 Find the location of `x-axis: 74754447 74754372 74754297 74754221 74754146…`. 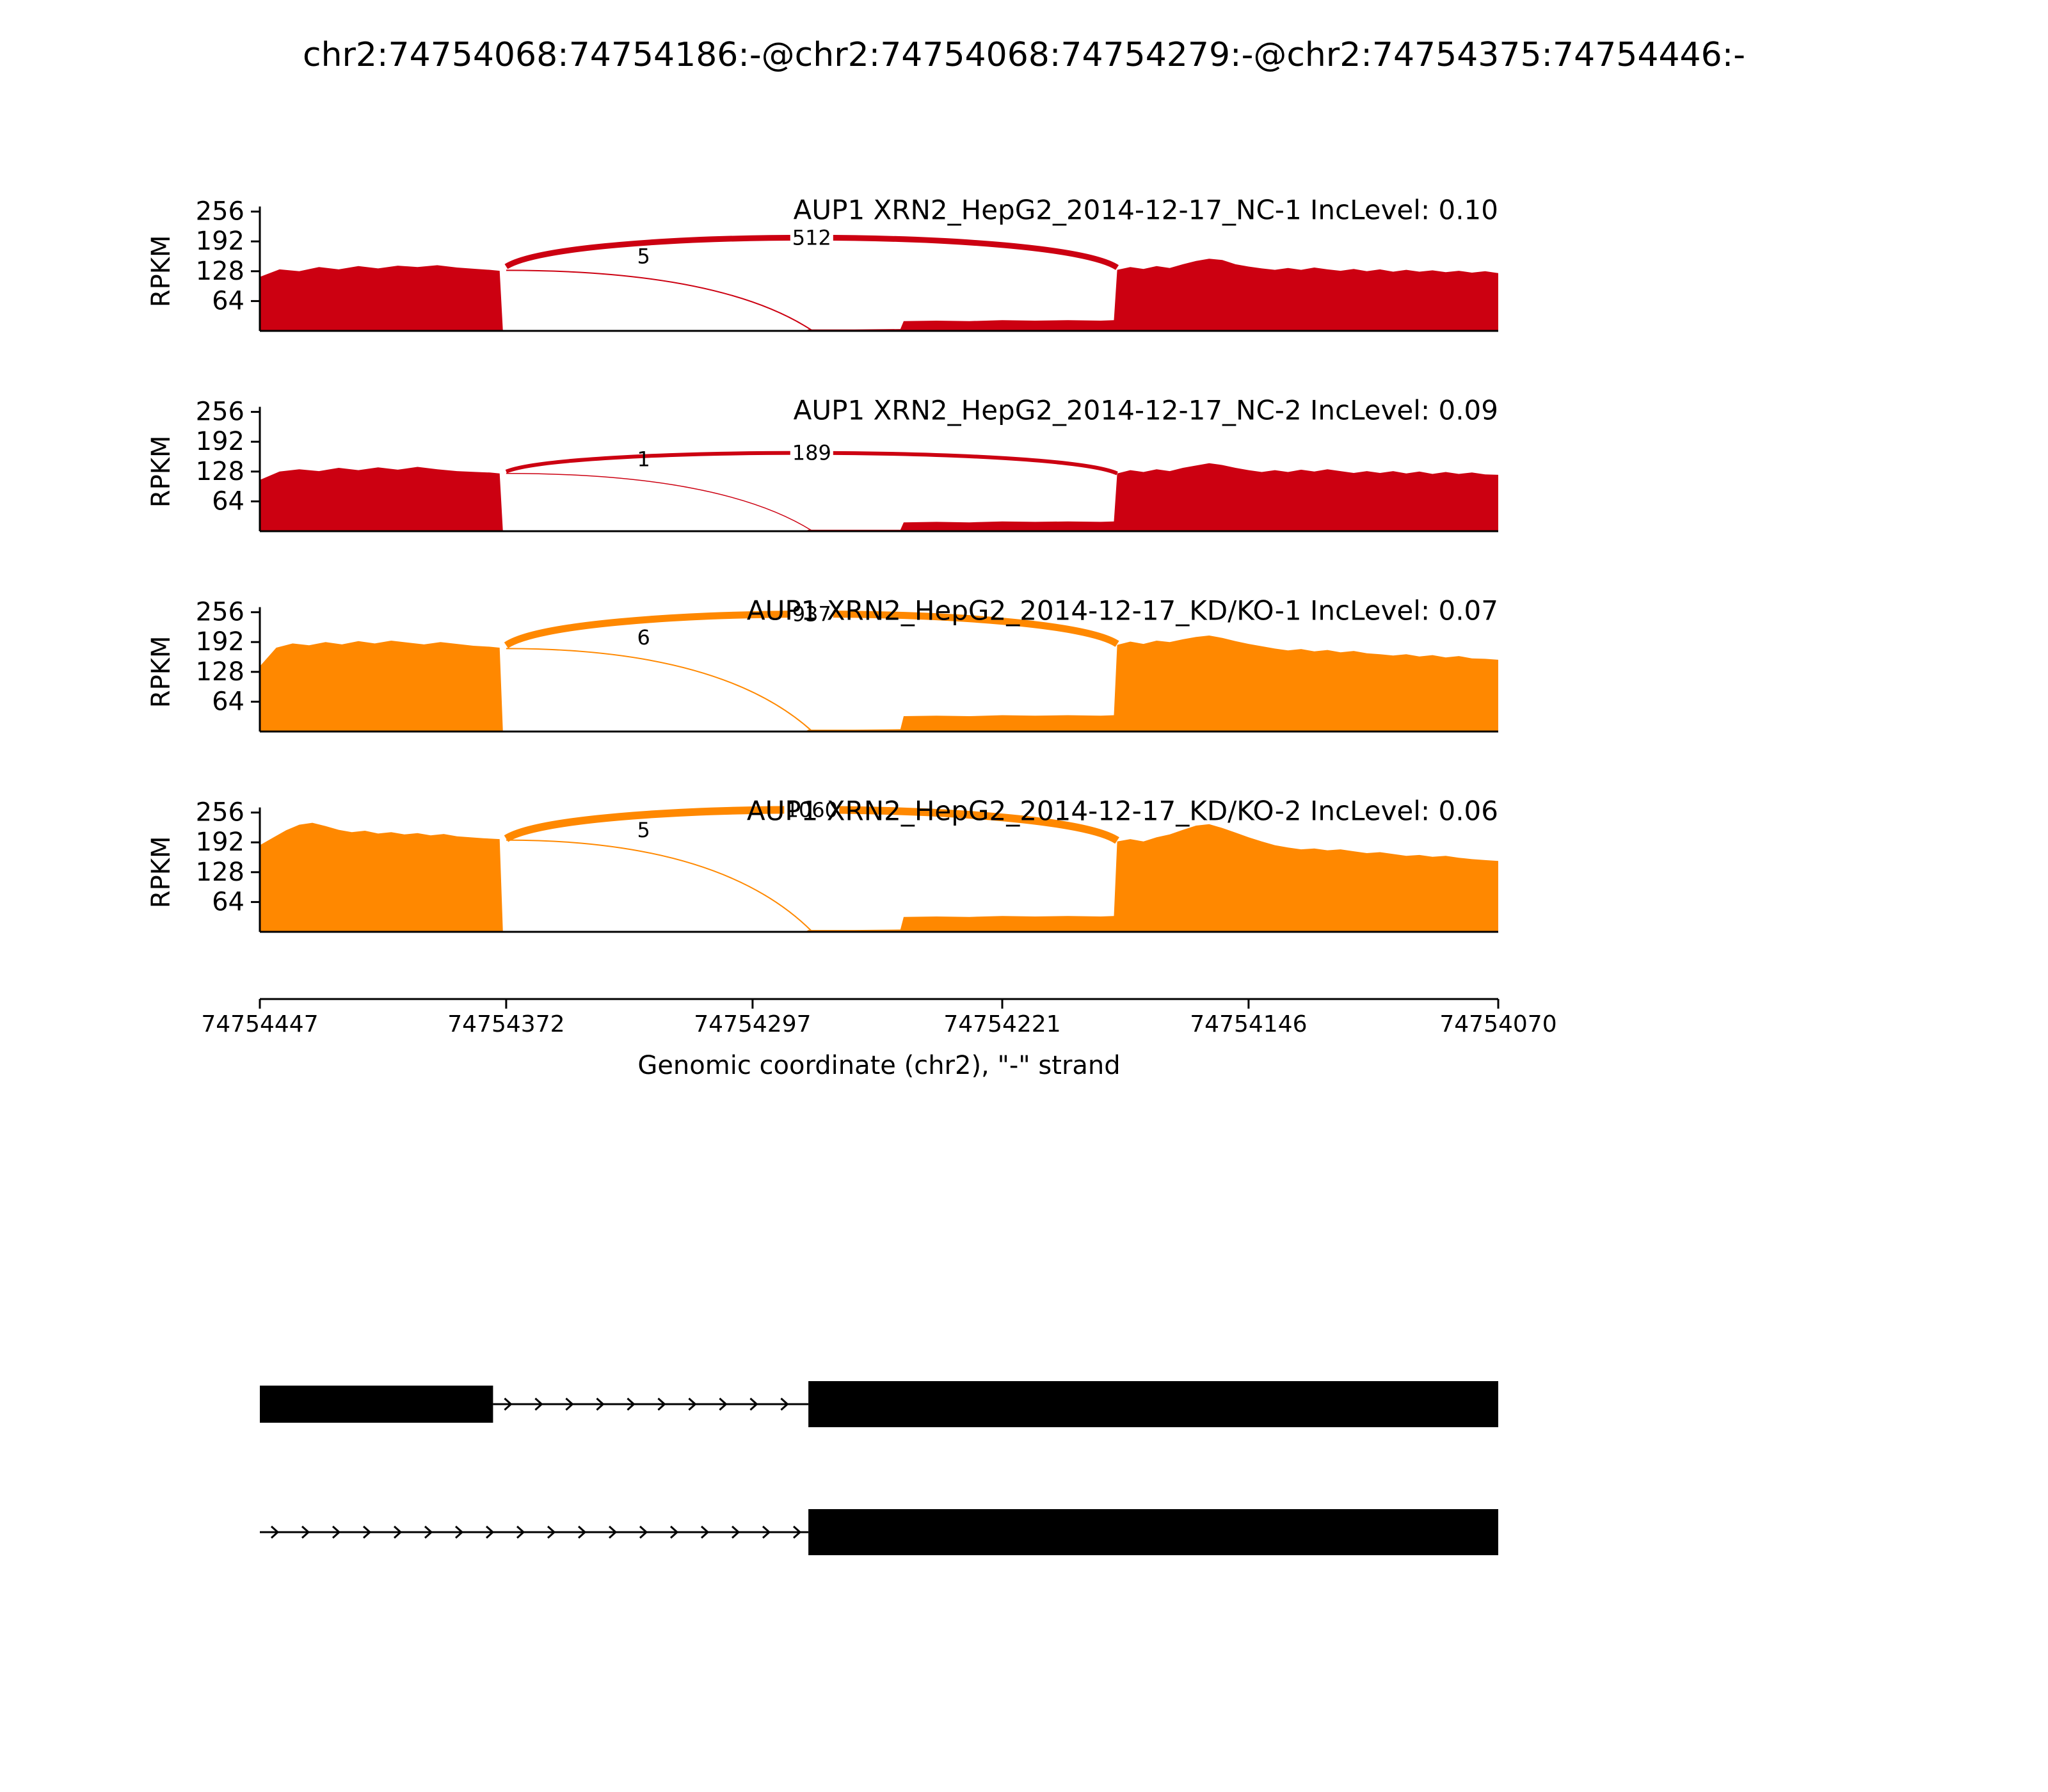

x-axis: 74754447 74754372 74754297 74754221 74754146… is located at coordinates (879, 1039).